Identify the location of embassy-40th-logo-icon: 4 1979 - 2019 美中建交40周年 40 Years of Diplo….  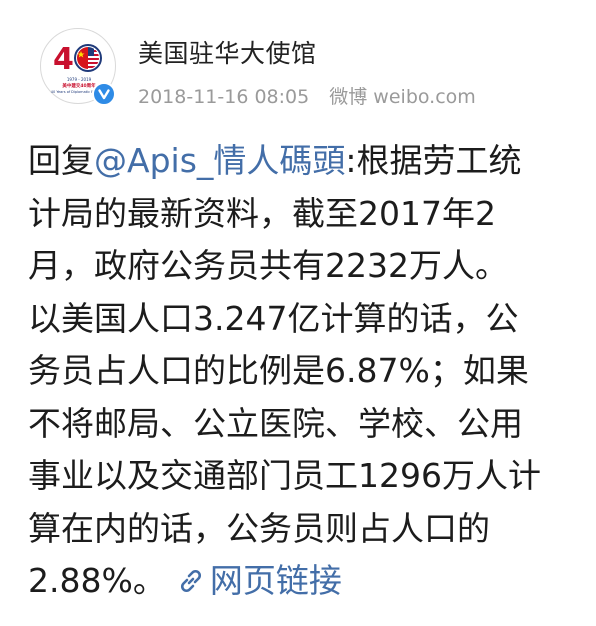
(79, 68).